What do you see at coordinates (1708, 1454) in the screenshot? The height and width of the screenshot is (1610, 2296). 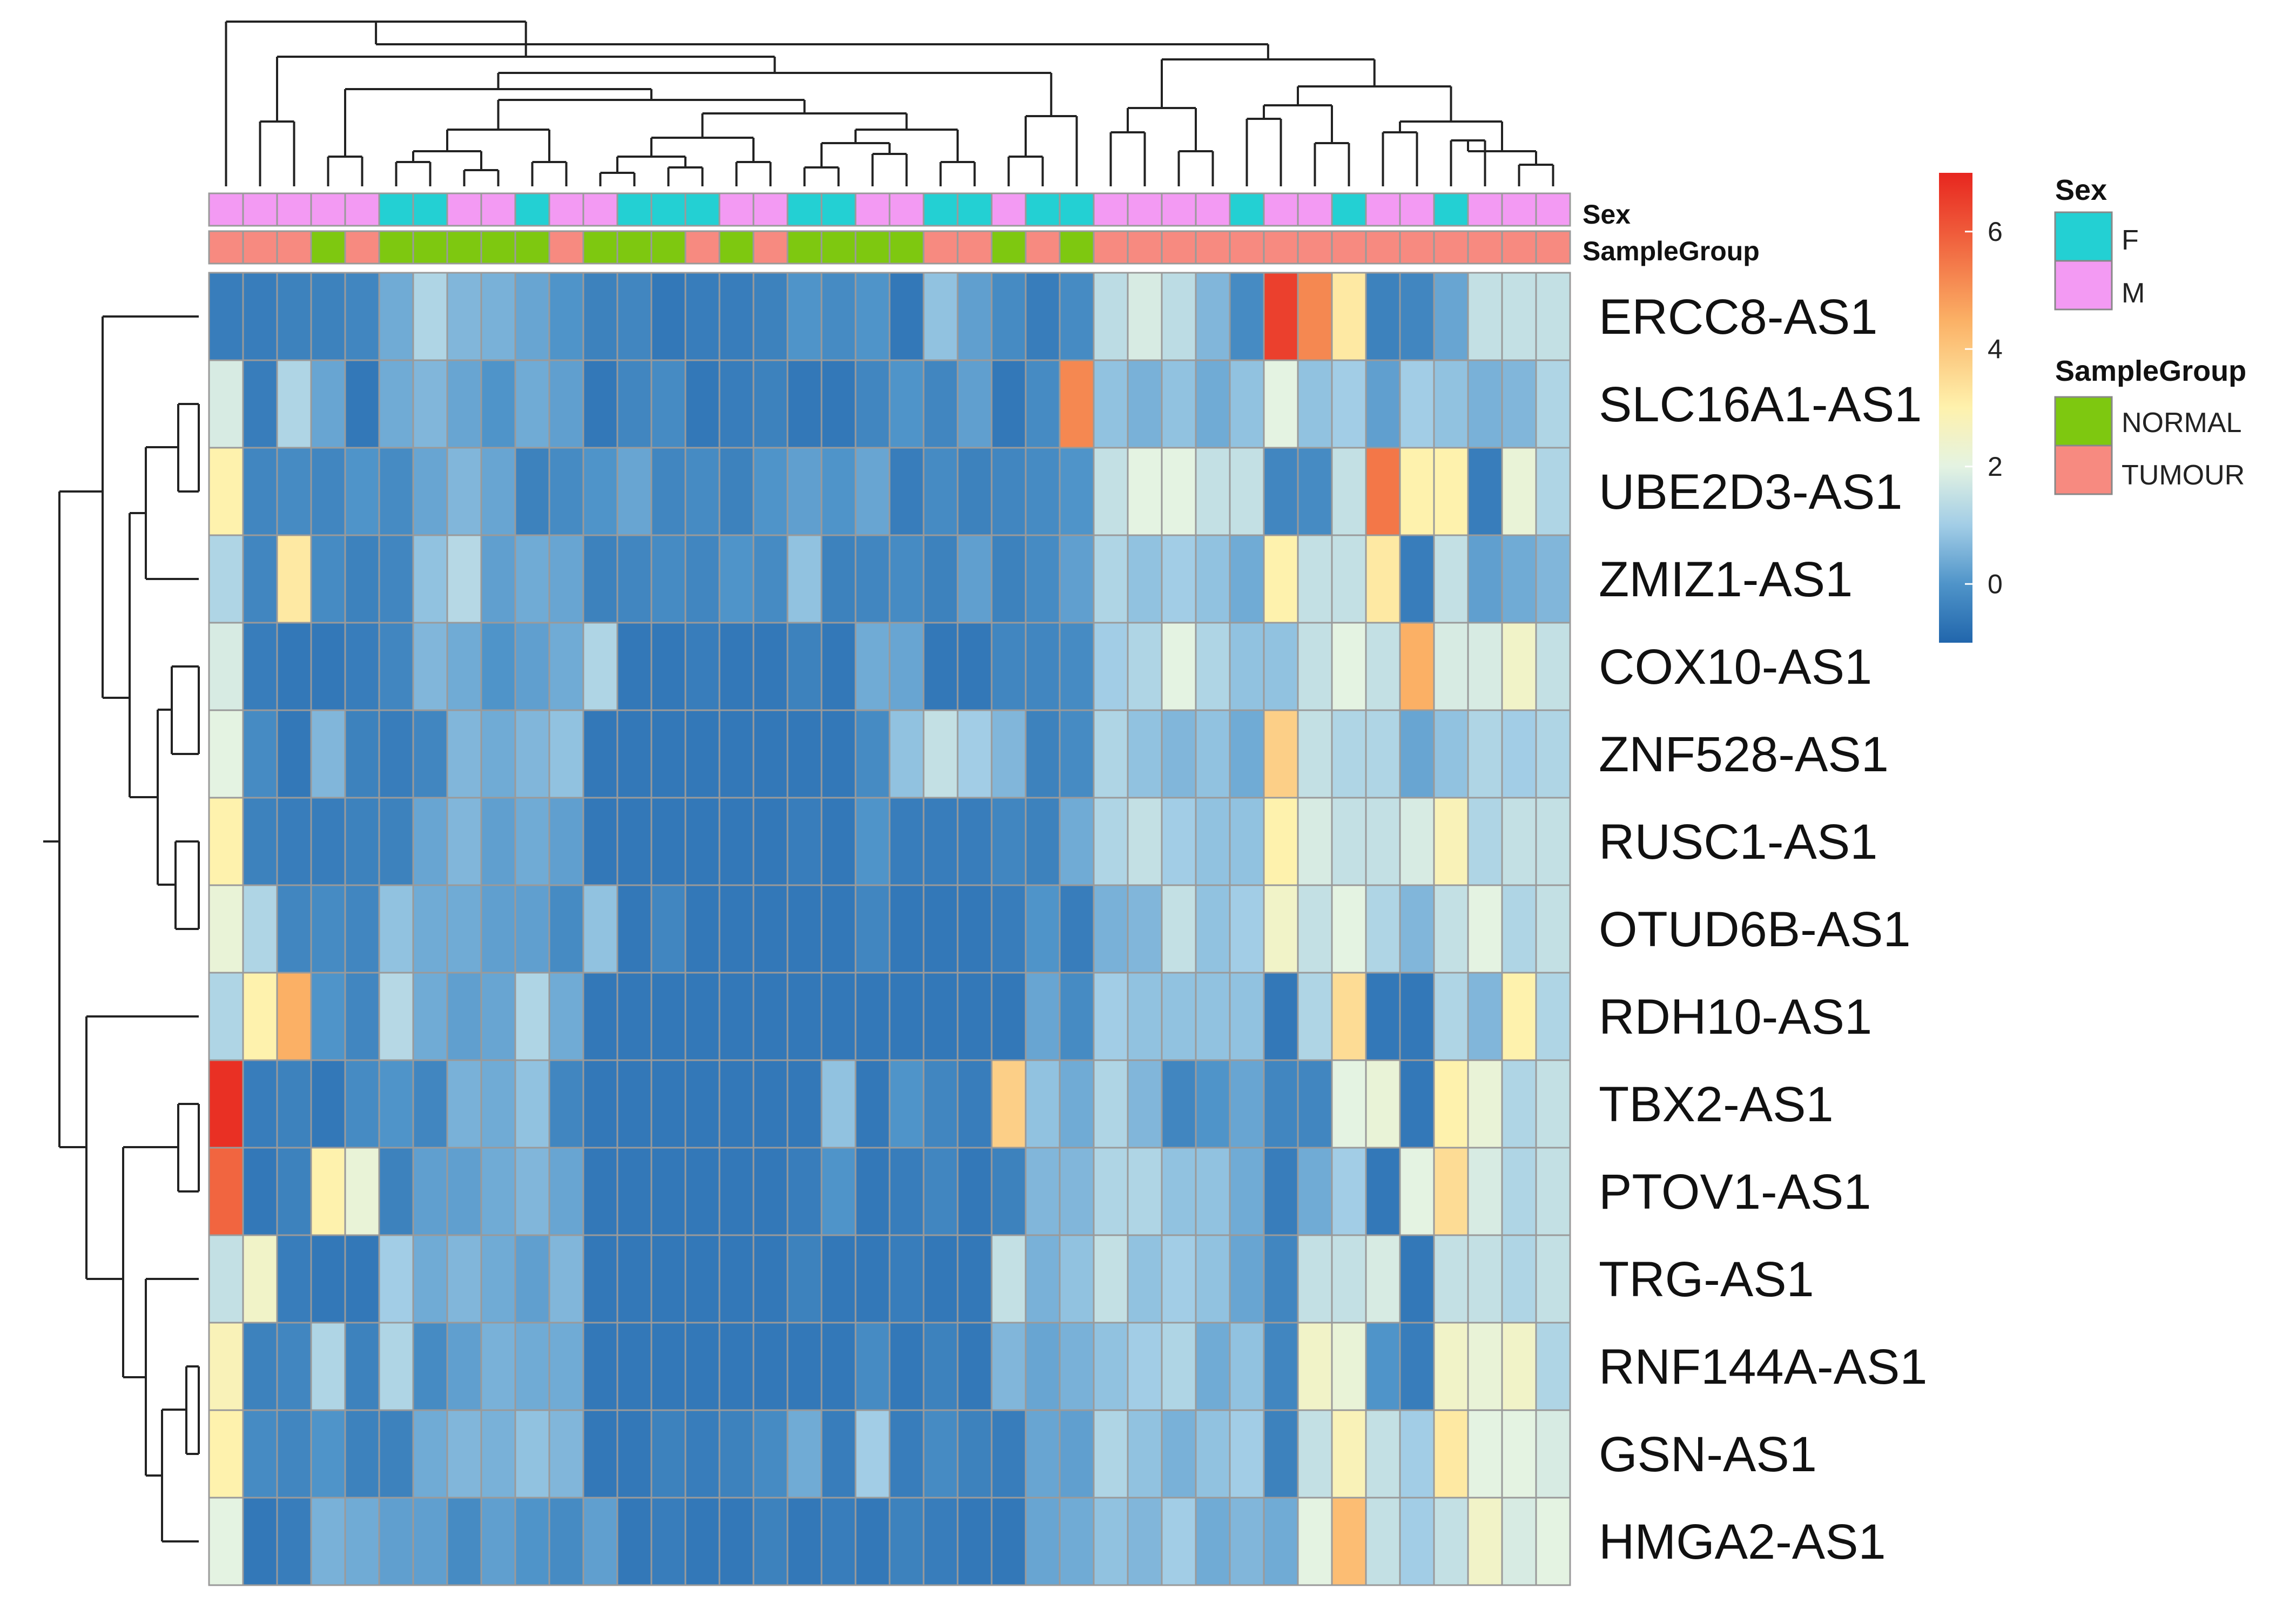 I see `row-label: GSN-AS1` at bounding box center [1708, 1454].